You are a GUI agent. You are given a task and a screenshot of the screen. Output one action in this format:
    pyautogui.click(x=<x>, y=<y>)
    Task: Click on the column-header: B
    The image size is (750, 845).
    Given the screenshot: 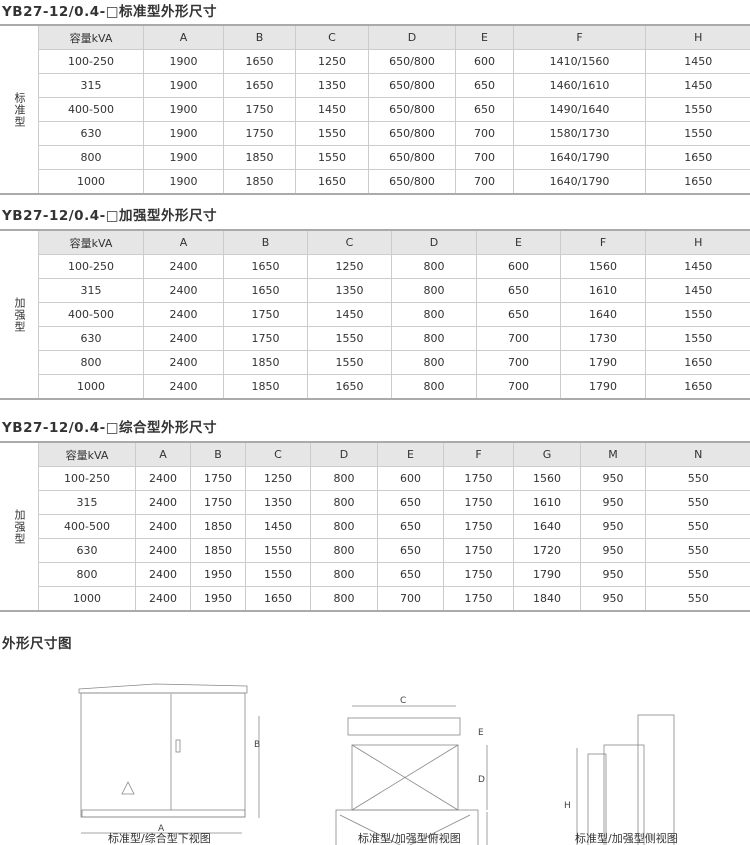 What is the action you would take?
    pyautogui.click(x=259, y=38)
    